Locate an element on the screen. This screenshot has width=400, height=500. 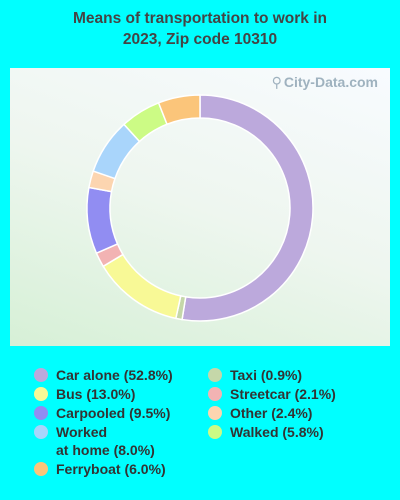
legend-item: Streetcar (2.1%) is located at coordinates (272, 394).